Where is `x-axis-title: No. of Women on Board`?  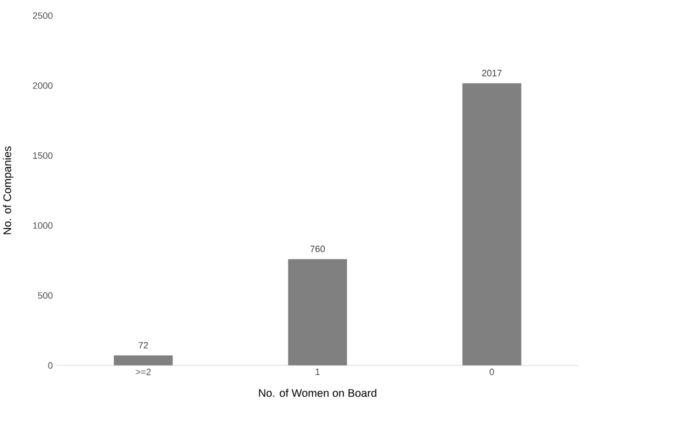
x-axis-title: No. of Women on Board is located at coordinates (317, 393).